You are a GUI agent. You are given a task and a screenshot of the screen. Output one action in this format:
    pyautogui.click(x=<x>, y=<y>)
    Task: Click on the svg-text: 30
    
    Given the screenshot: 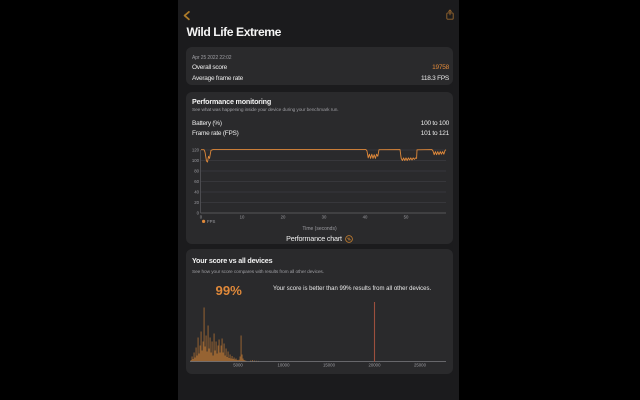 What is the action you would take?
    pyautogui.click(x=324, y=217)
    